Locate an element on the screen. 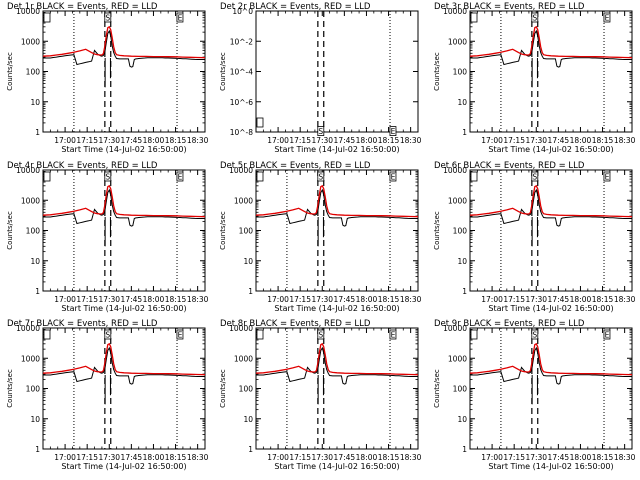 This screenshot has height=480, width=640. y-tick-label: 10^-8 is located at coordinates (242, 132).